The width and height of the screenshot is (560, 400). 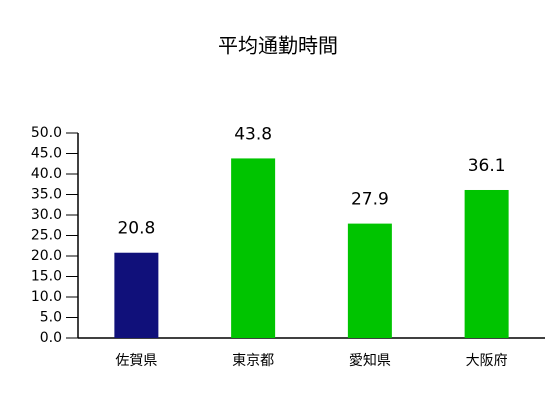 What do you see at coordinates (51, 318) in the screenshot?
I see `y-tick-label: 5.0` at bounding box center [51, 318].